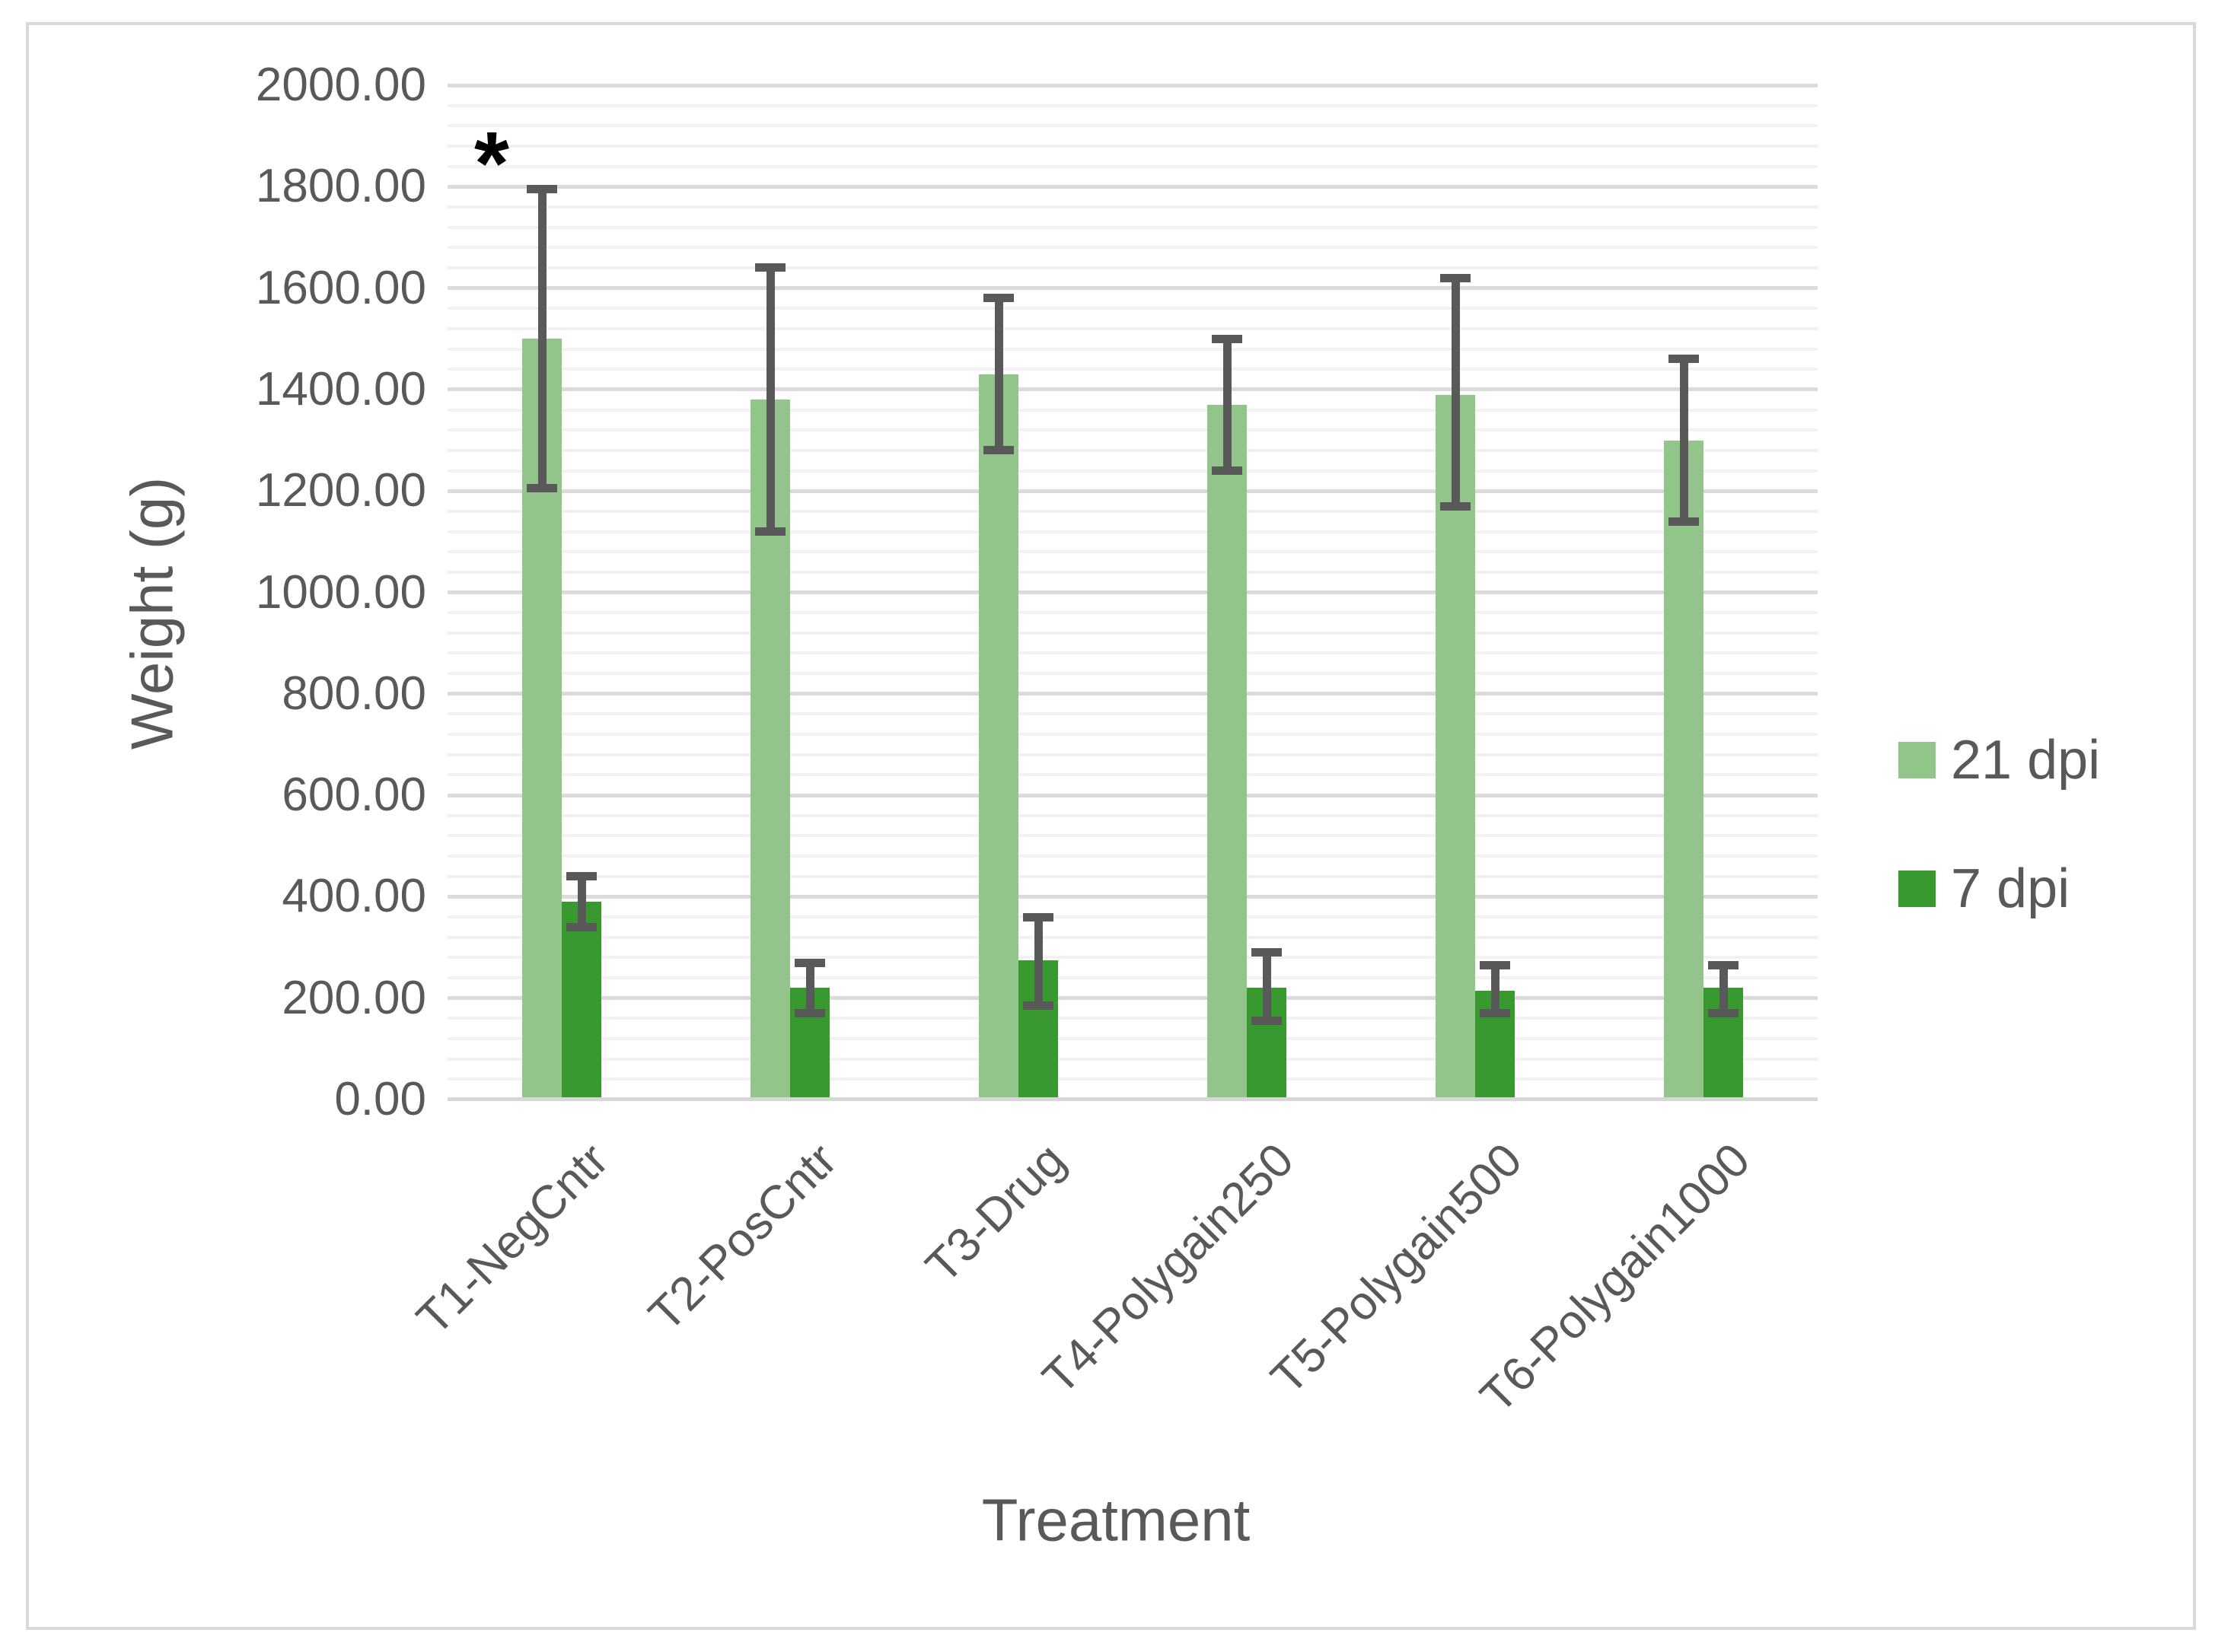 The height and width of the screenshot is (1652, 2215). I want to click on y-tick-label: 1400.00, so click(340, 388).